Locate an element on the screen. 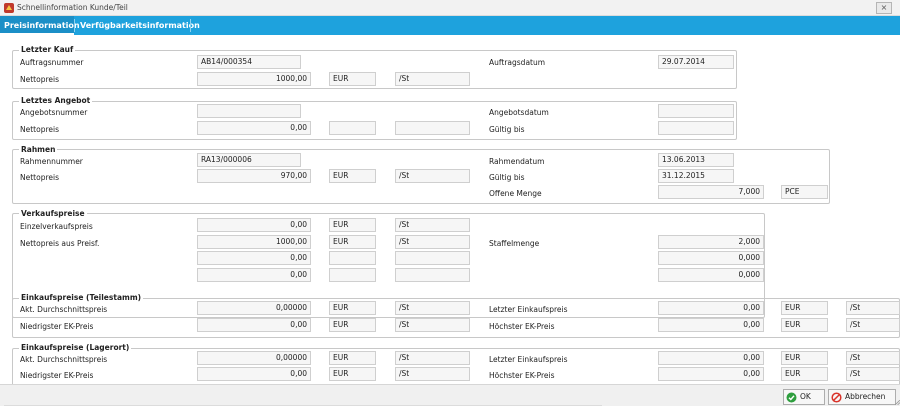  field-einzelverkaufspreis: 0,00 is located at coordinates (254, 225).